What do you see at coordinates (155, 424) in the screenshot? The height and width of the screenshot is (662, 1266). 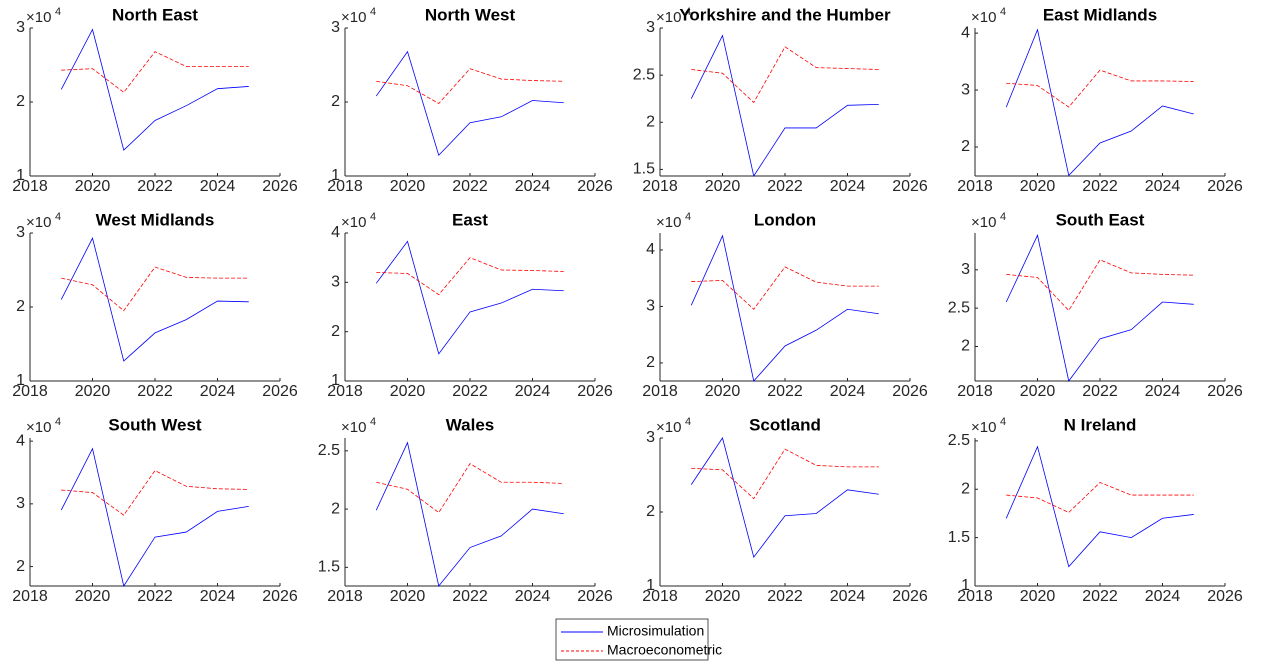 I see `chart-title: South West` at bounding box center [155, 424].